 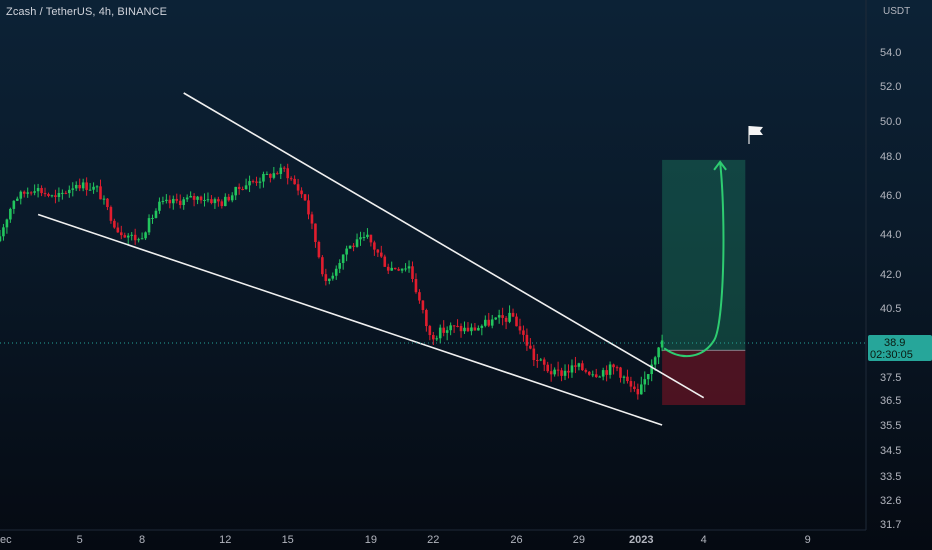 I want to click on flag-icon, so click(x=756, y=130).